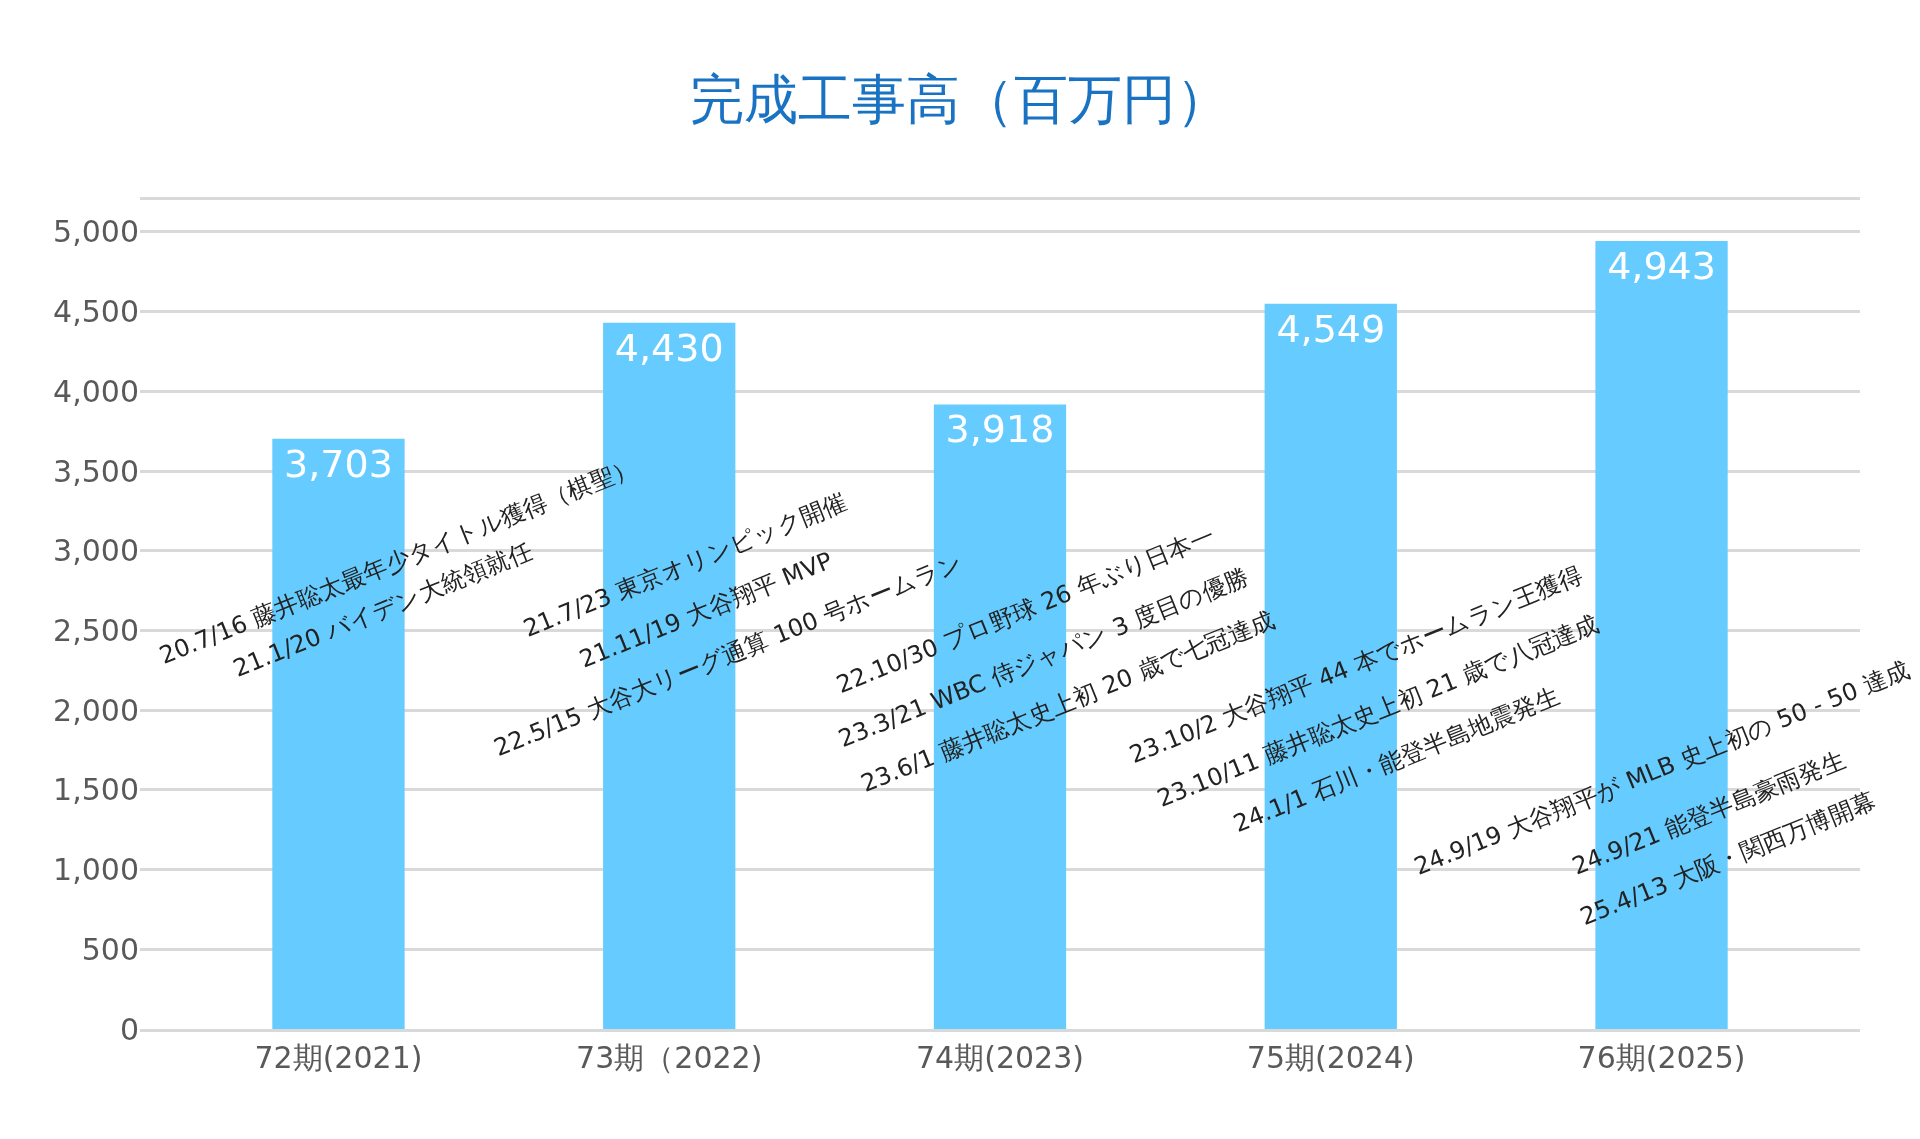 Image resolution: width=1920 pixels, height=1139 pixels. Describe the element at coordinates (1331, 328) in the screenshot. I see `data-label: 4,549` at that location.